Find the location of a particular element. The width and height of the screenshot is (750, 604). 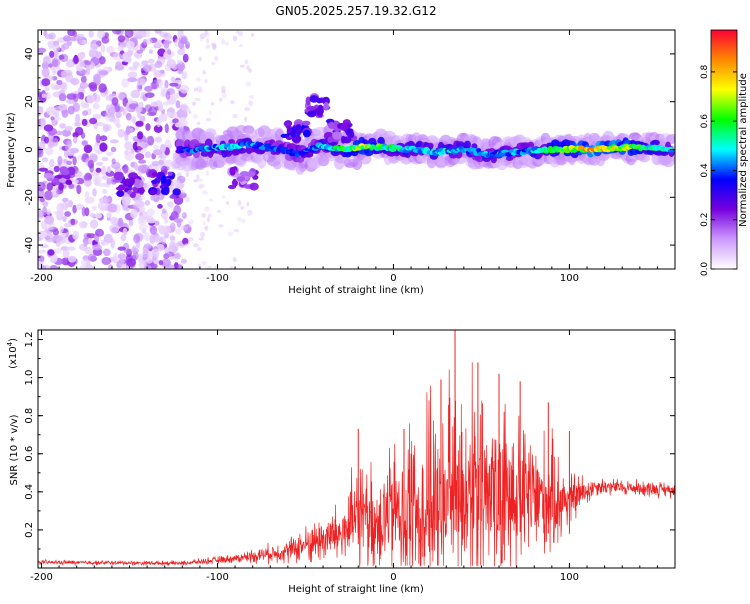

spectrogram-x-tick-label-1: -100 is located at coordinates (217, 278).